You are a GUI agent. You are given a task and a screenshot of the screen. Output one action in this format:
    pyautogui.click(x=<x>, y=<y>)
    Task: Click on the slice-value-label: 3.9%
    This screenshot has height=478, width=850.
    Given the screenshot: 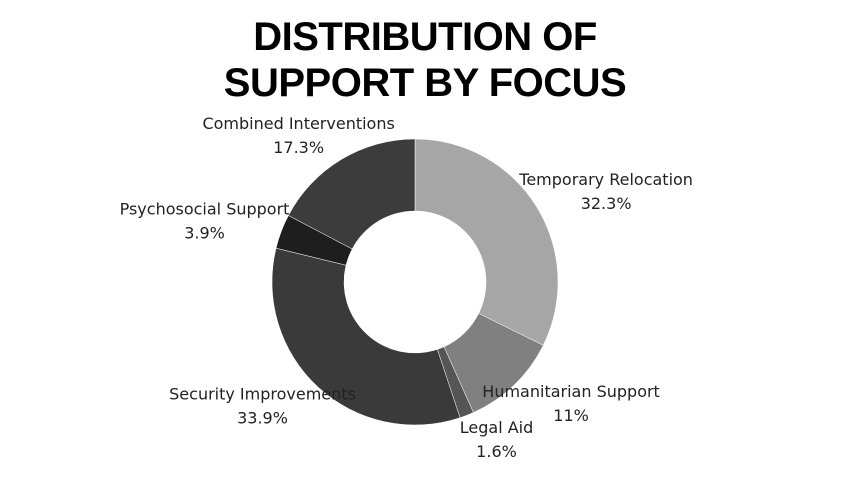 What is the action you would take?
    pyautogui.click(x=204, y=232)
    